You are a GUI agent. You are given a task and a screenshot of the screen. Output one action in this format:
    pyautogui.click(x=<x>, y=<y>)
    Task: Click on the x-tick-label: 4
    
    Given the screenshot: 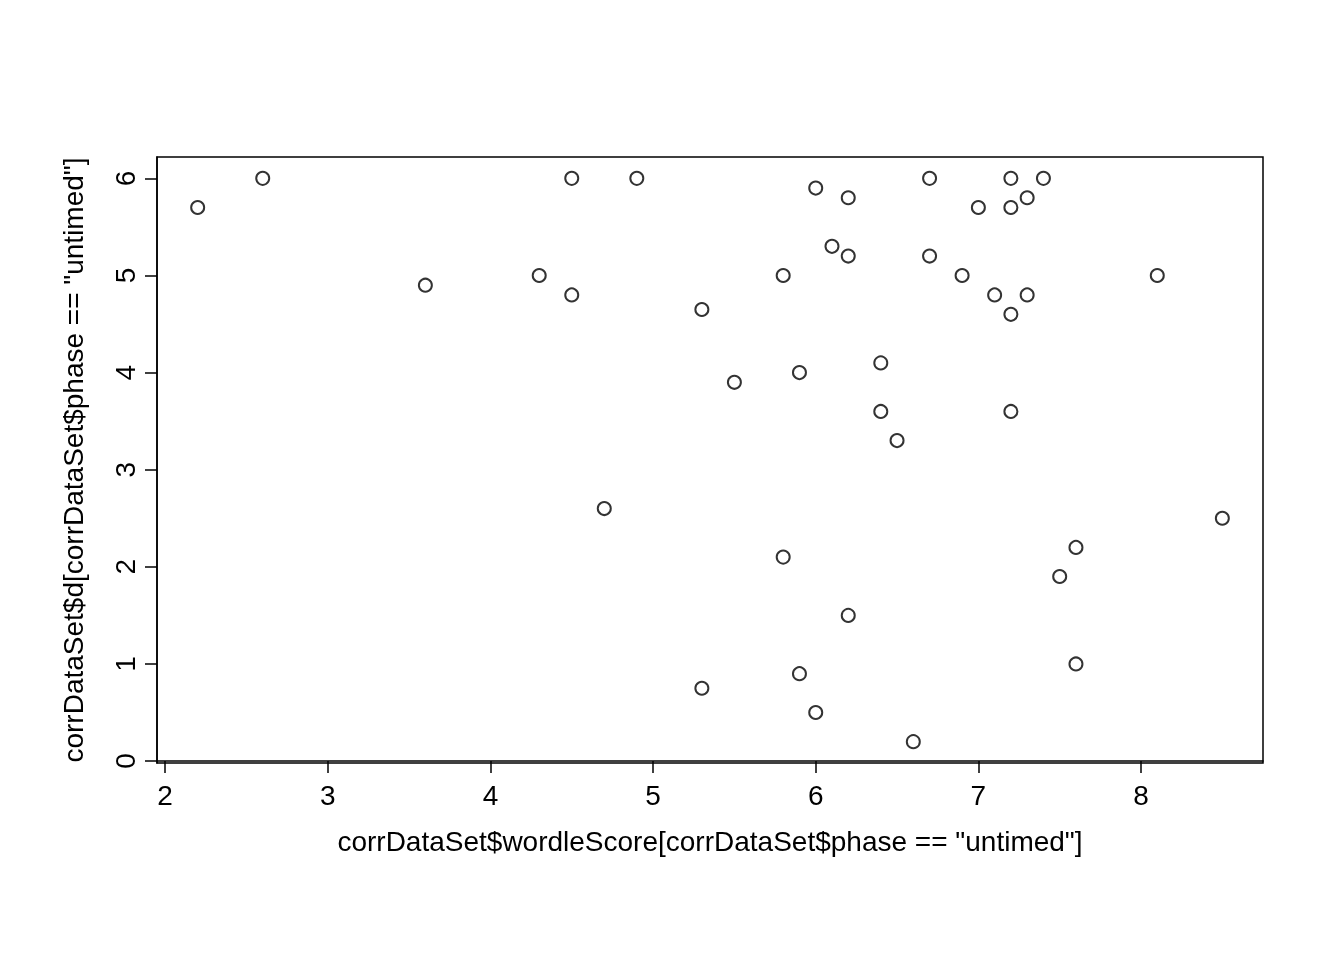 What is the action you would take?
    pyautogui.click(x=490, y=795)
    